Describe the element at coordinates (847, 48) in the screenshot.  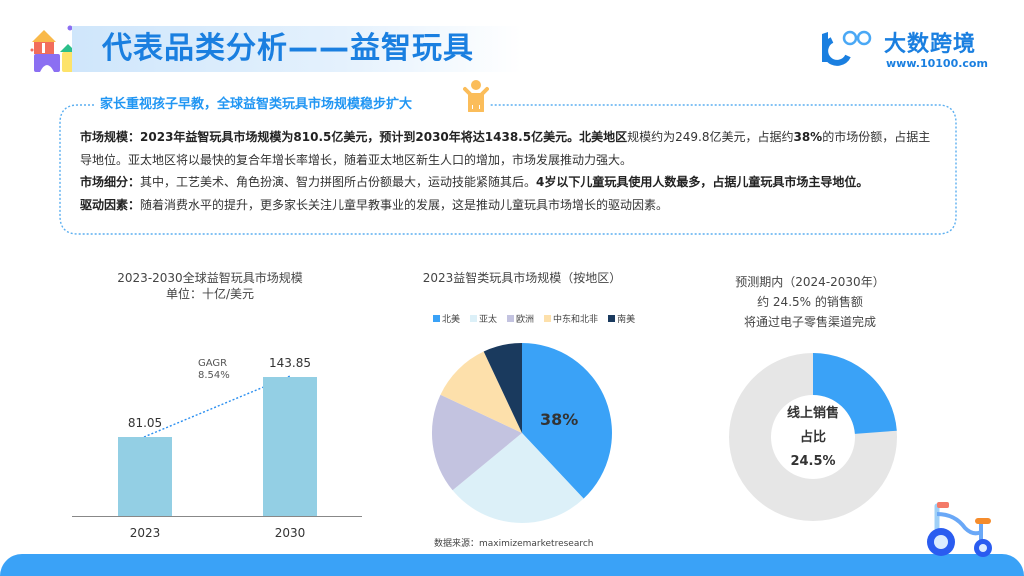
I see `logo-10100-icon` at that location.